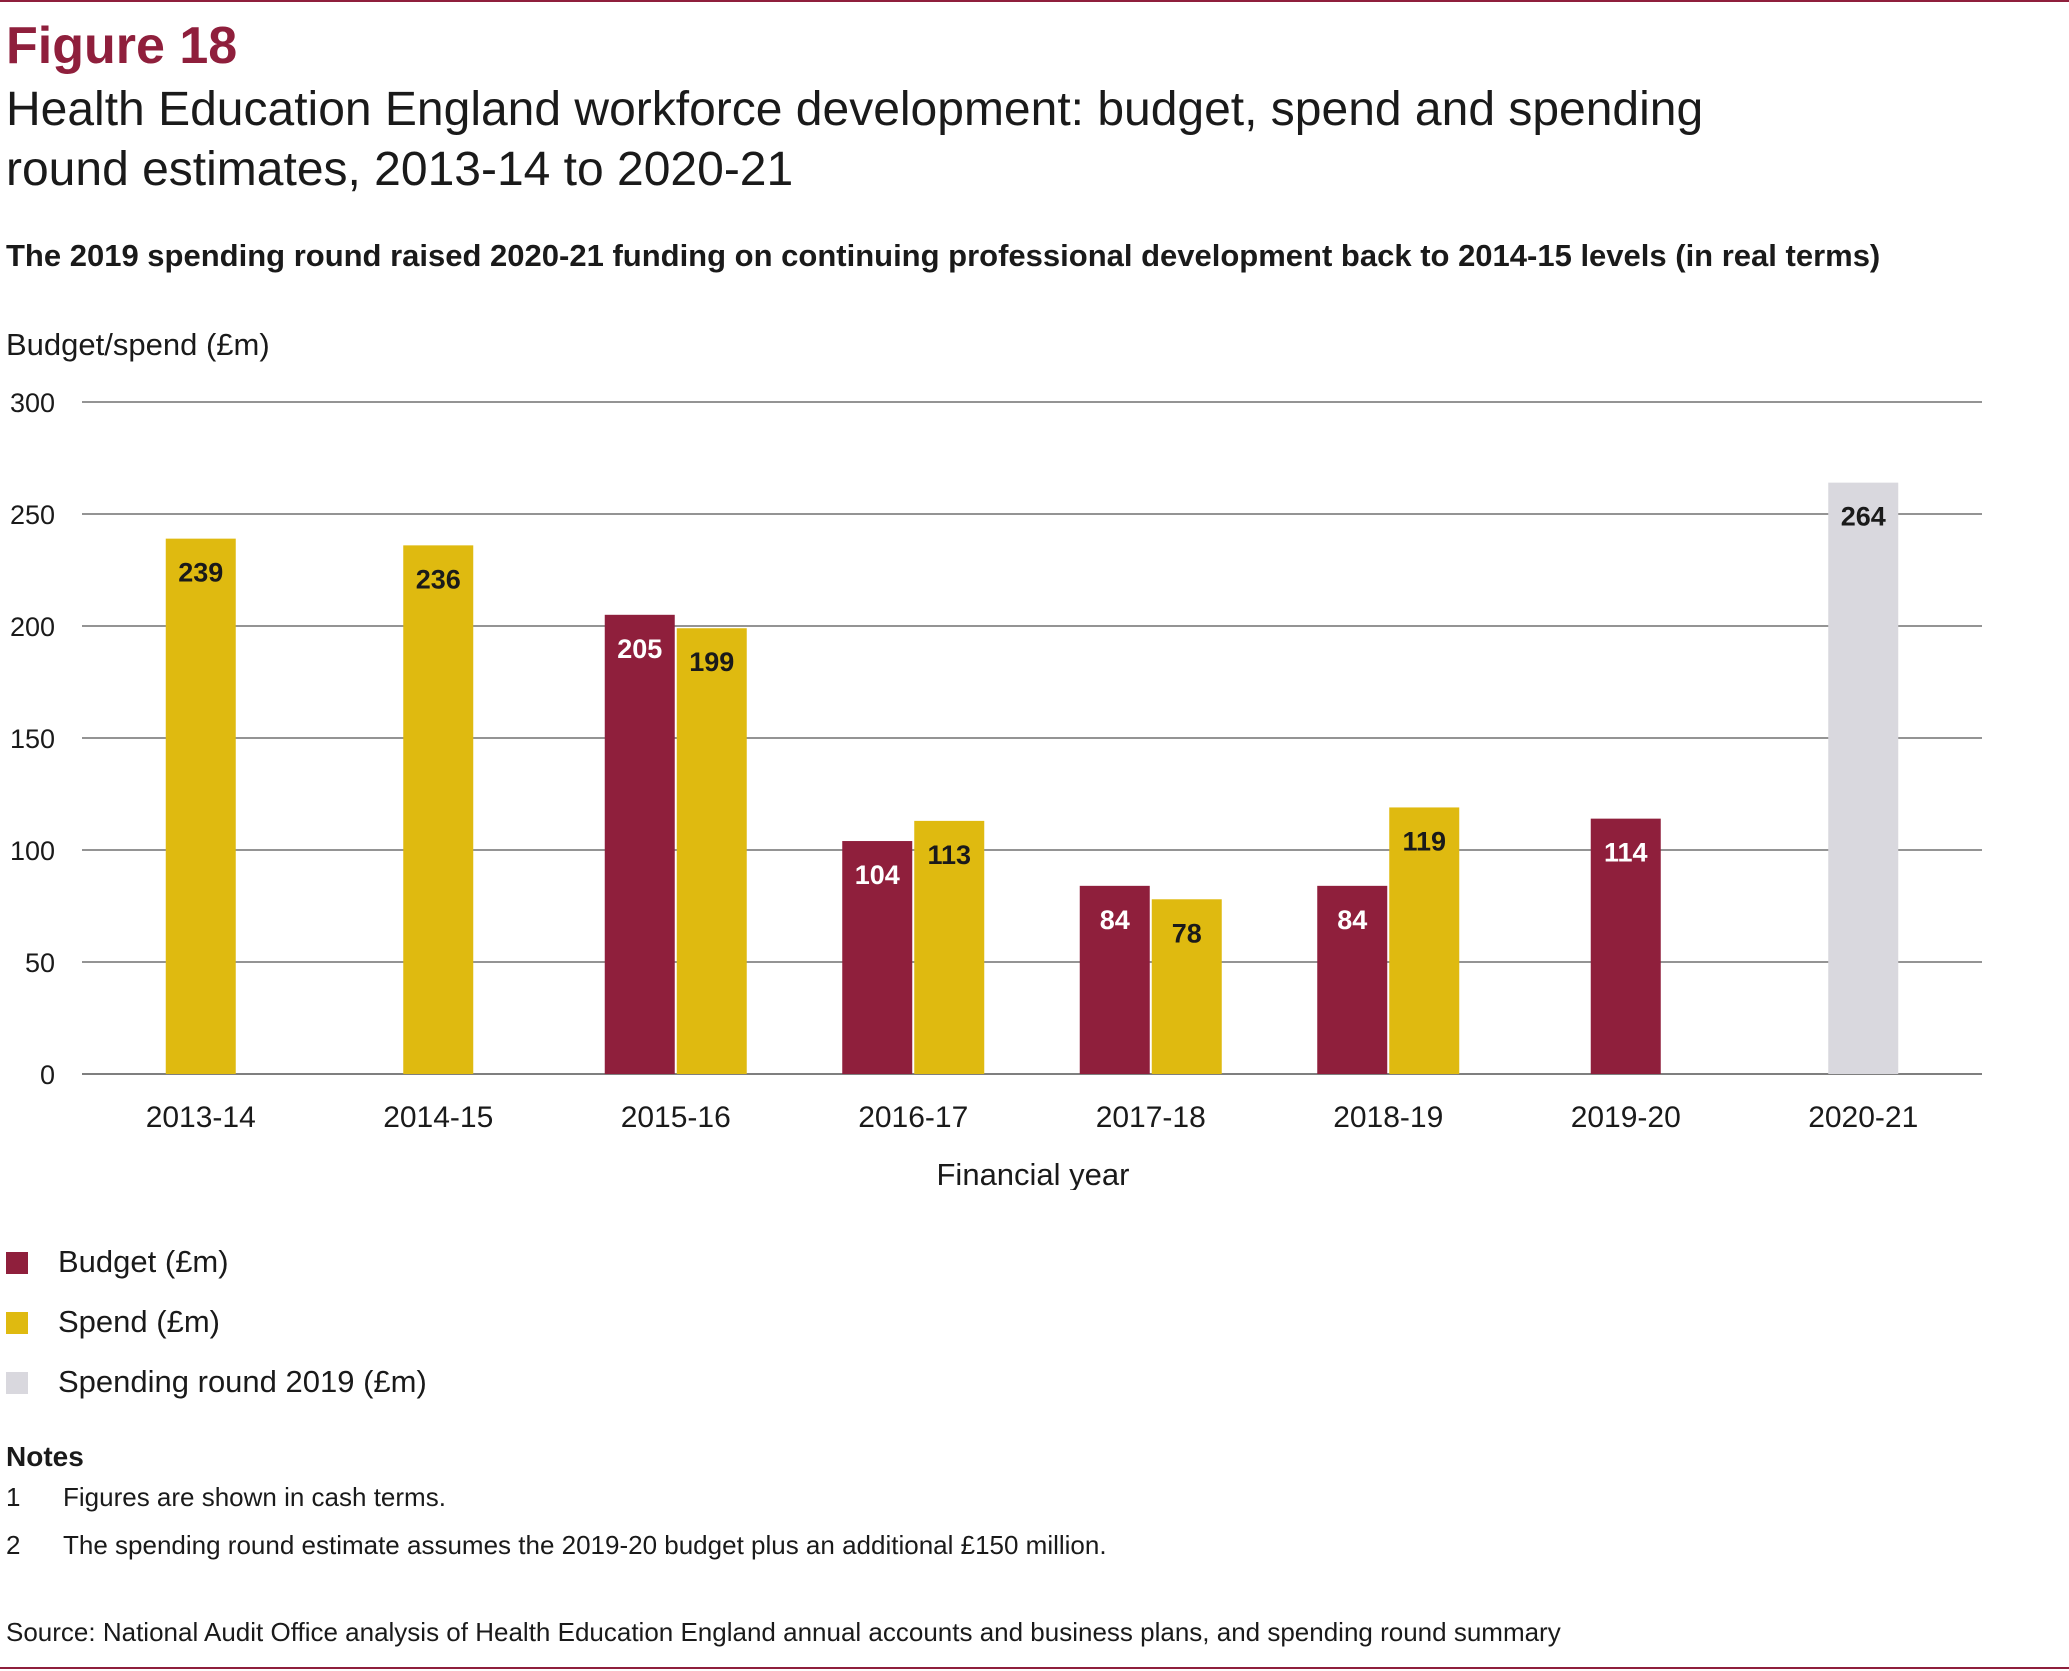 This screenshot has height=1671, width=2069. Describe the element at coordinates (949, 855) in the screenshot. I see `data-label: 113` at that location.